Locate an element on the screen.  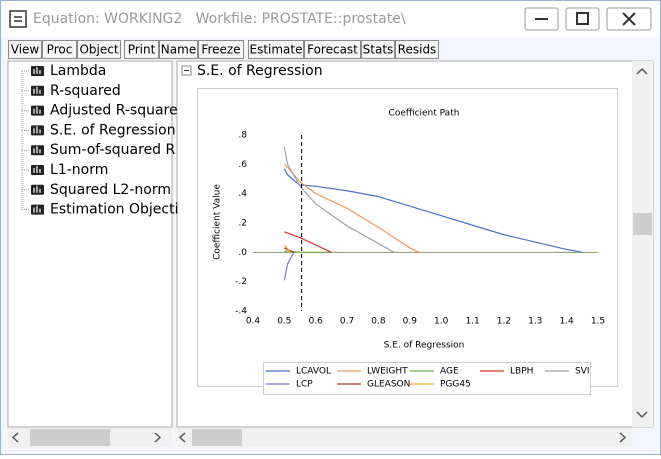
x-tick-label: 1.2 is located at coordinates (504, 322).